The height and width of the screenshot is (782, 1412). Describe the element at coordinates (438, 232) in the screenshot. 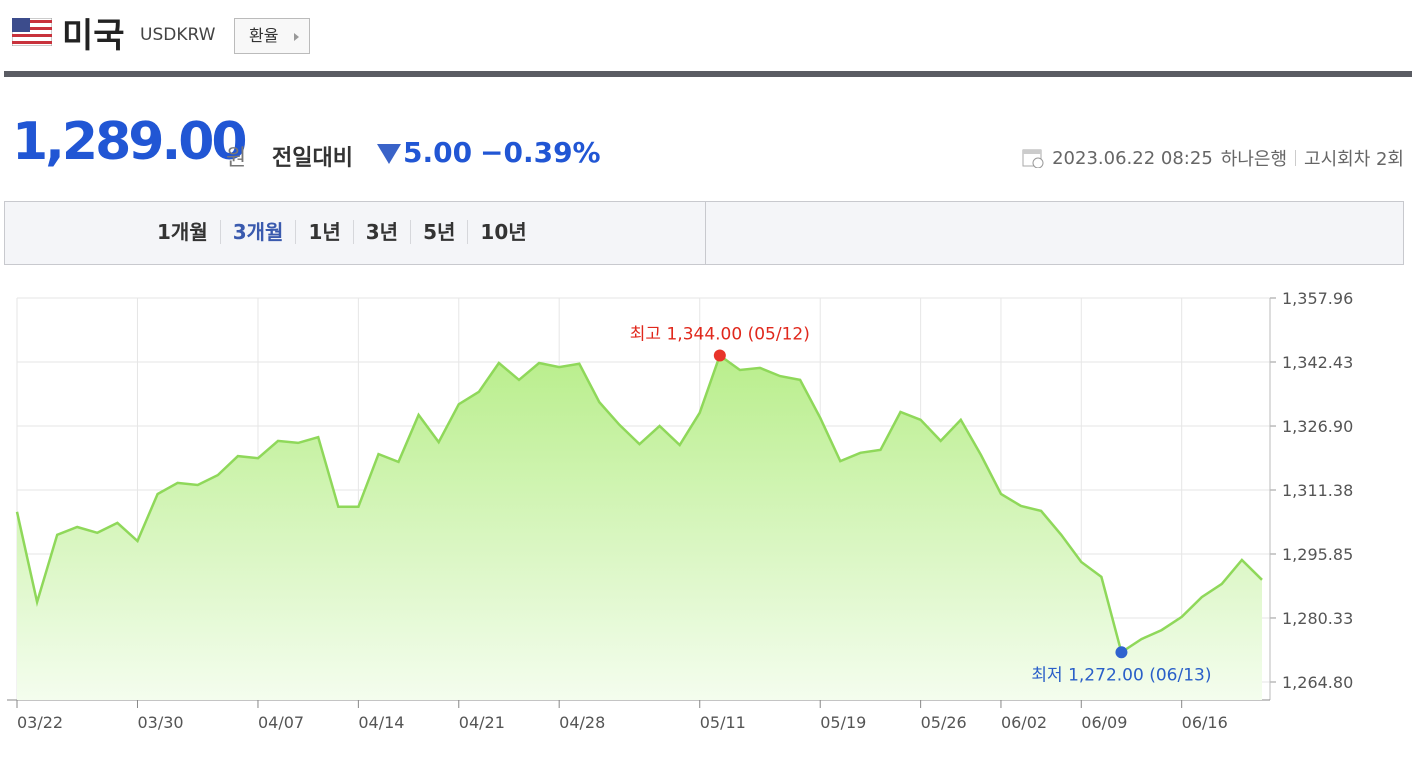

I see `period-tab: 5년` at that location.